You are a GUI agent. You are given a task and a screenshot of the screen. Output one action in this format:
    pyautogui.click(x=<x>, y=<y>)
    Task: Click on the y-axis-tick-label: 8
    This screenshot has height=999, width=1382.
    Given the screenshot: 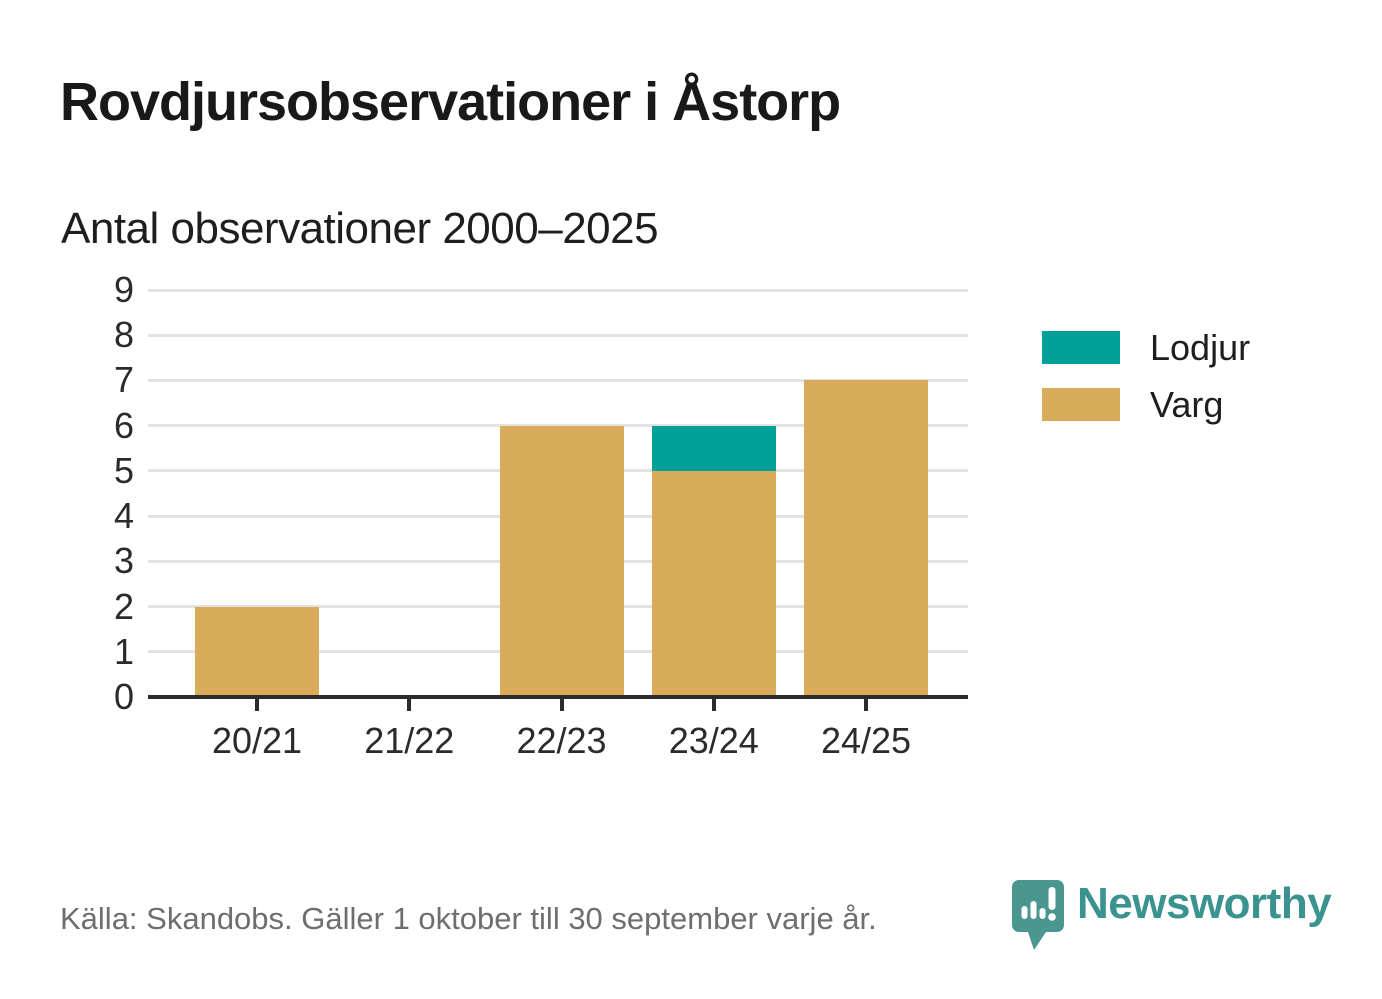 What is the action you would take?
    pyautogui.click(x=123, y=335)
    